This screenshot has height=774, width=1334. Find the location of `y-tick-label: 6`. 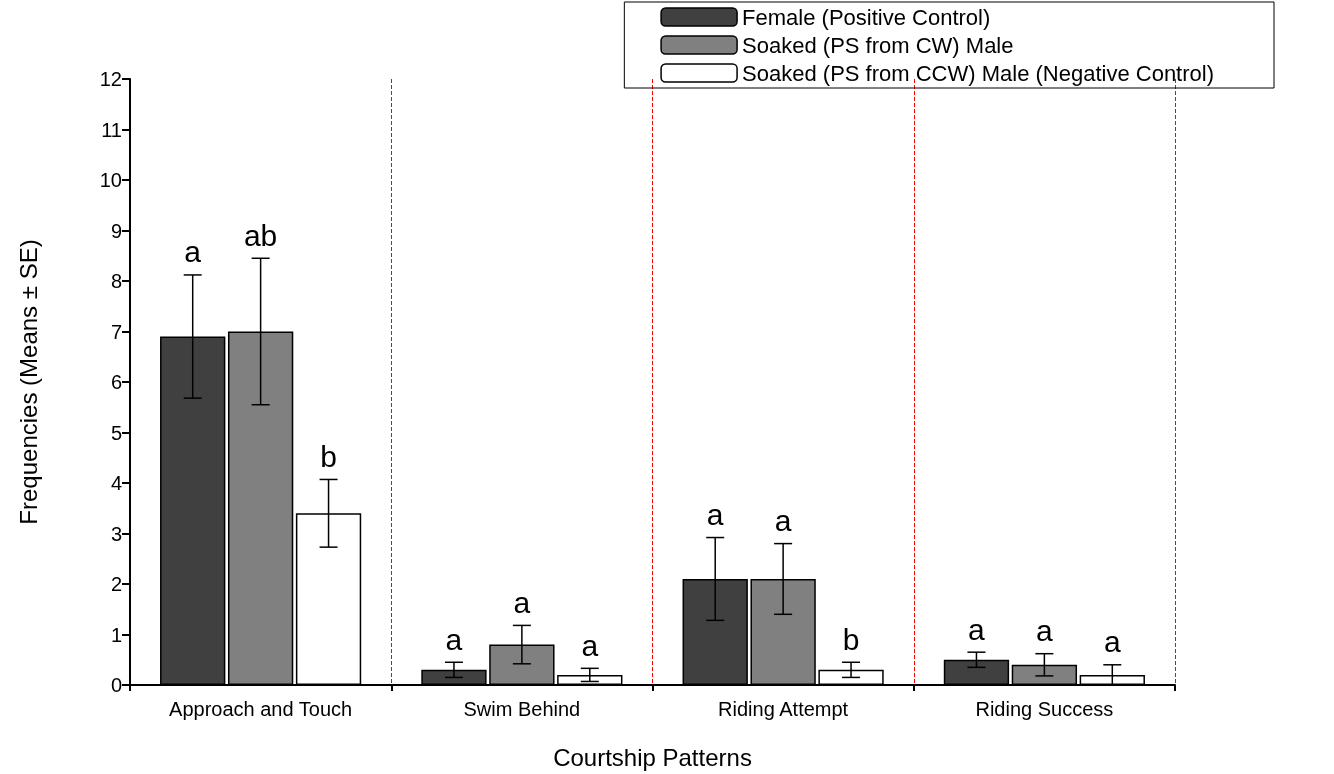

y-tick-label: 6 is located at coordinates (116, 382).